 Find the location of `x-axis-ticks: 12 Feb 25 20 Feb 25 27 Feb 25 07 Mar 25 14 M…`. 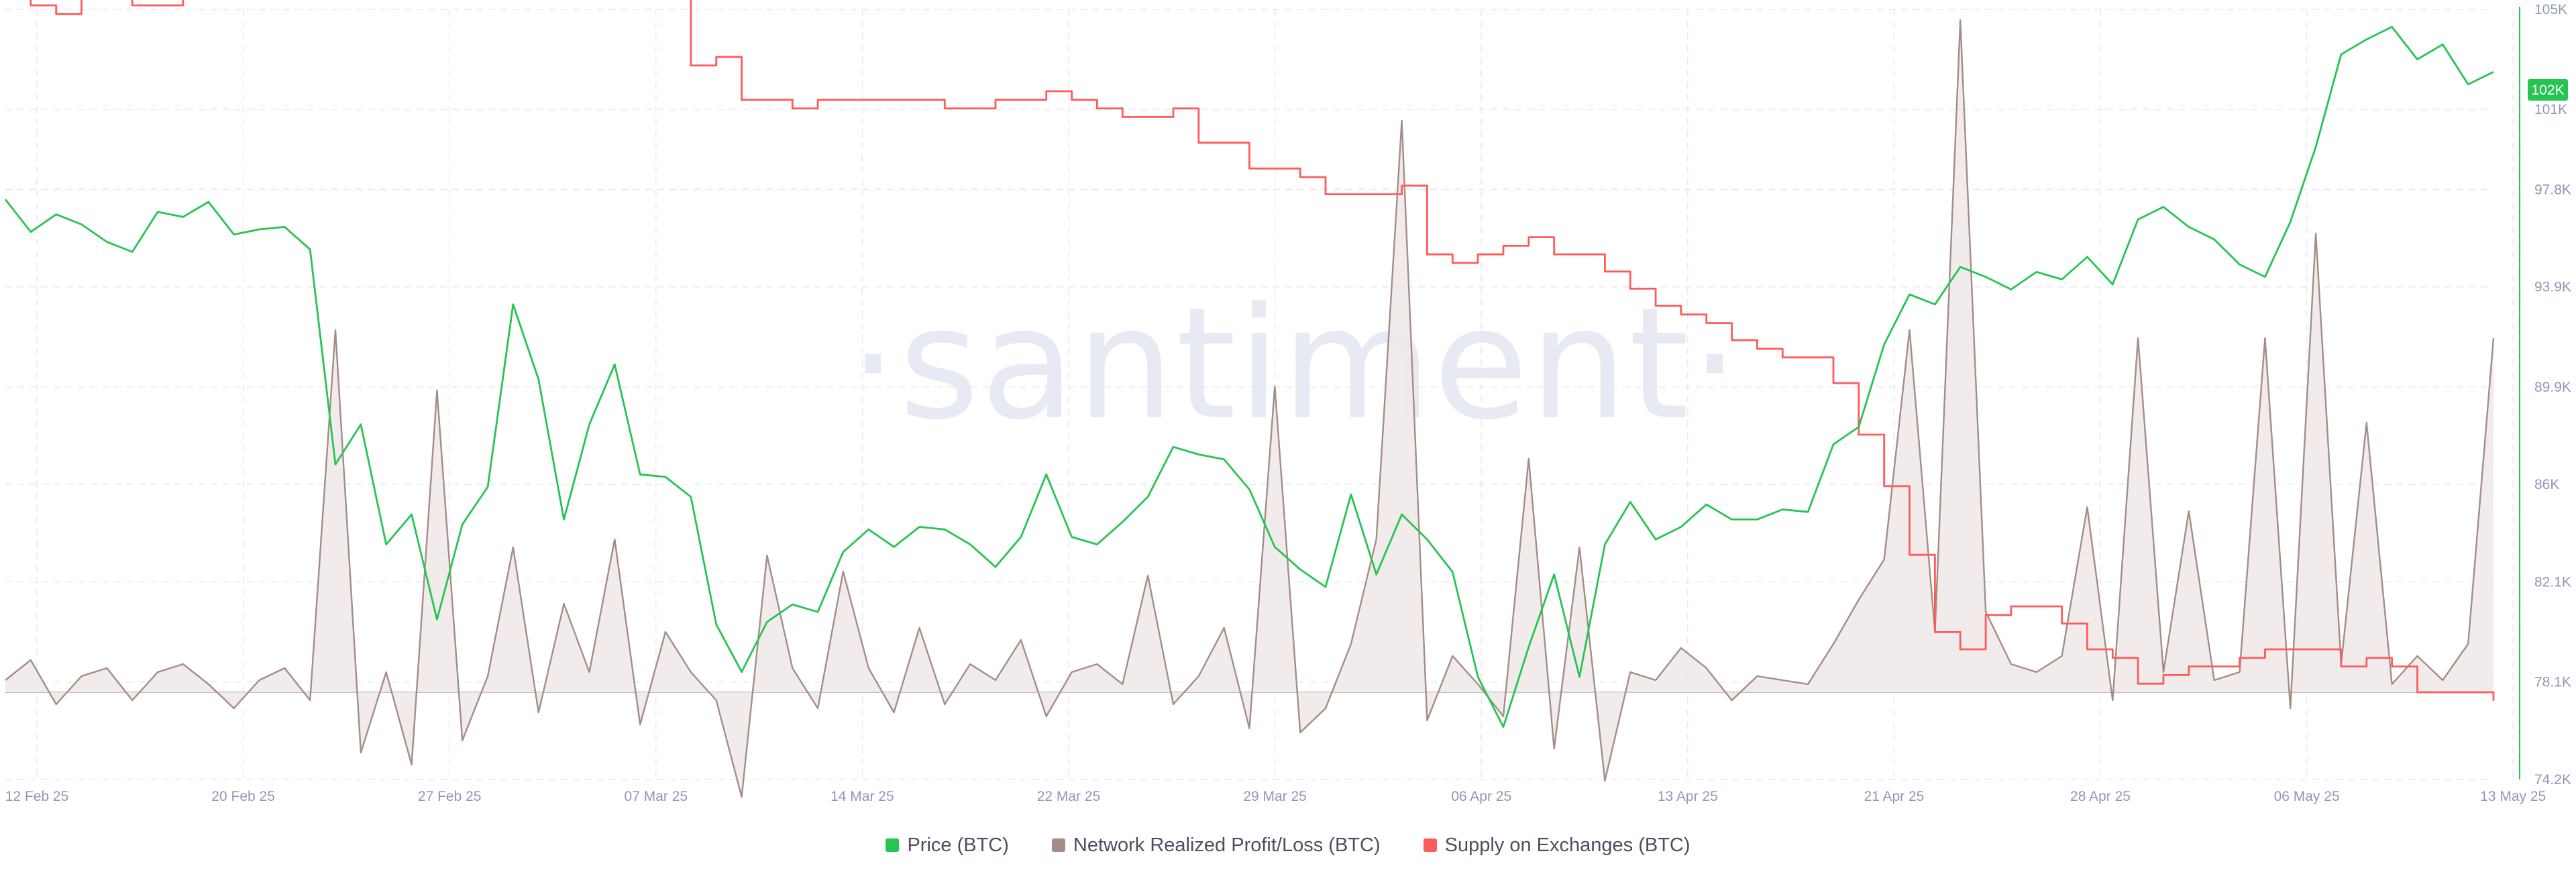

x-axis-ticks: 12 Feb 25 20 Feb 25 27 Feb 25 07 Mar 25 14 M… is located at coordinates (1275, 797).